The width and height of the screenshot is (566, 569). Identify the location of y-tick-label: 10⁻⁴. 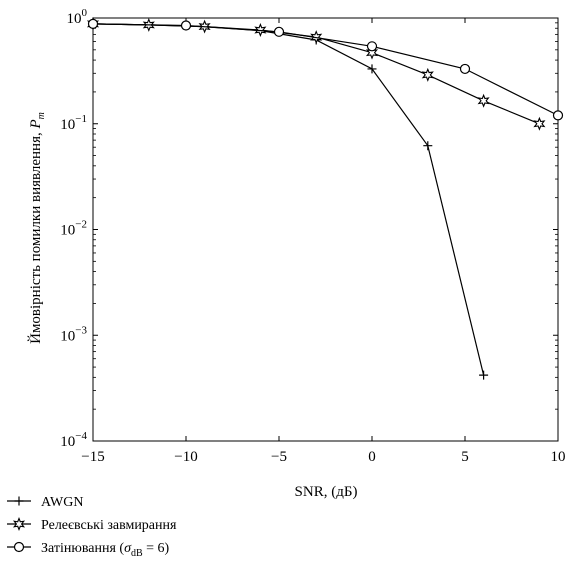
(73, 440).